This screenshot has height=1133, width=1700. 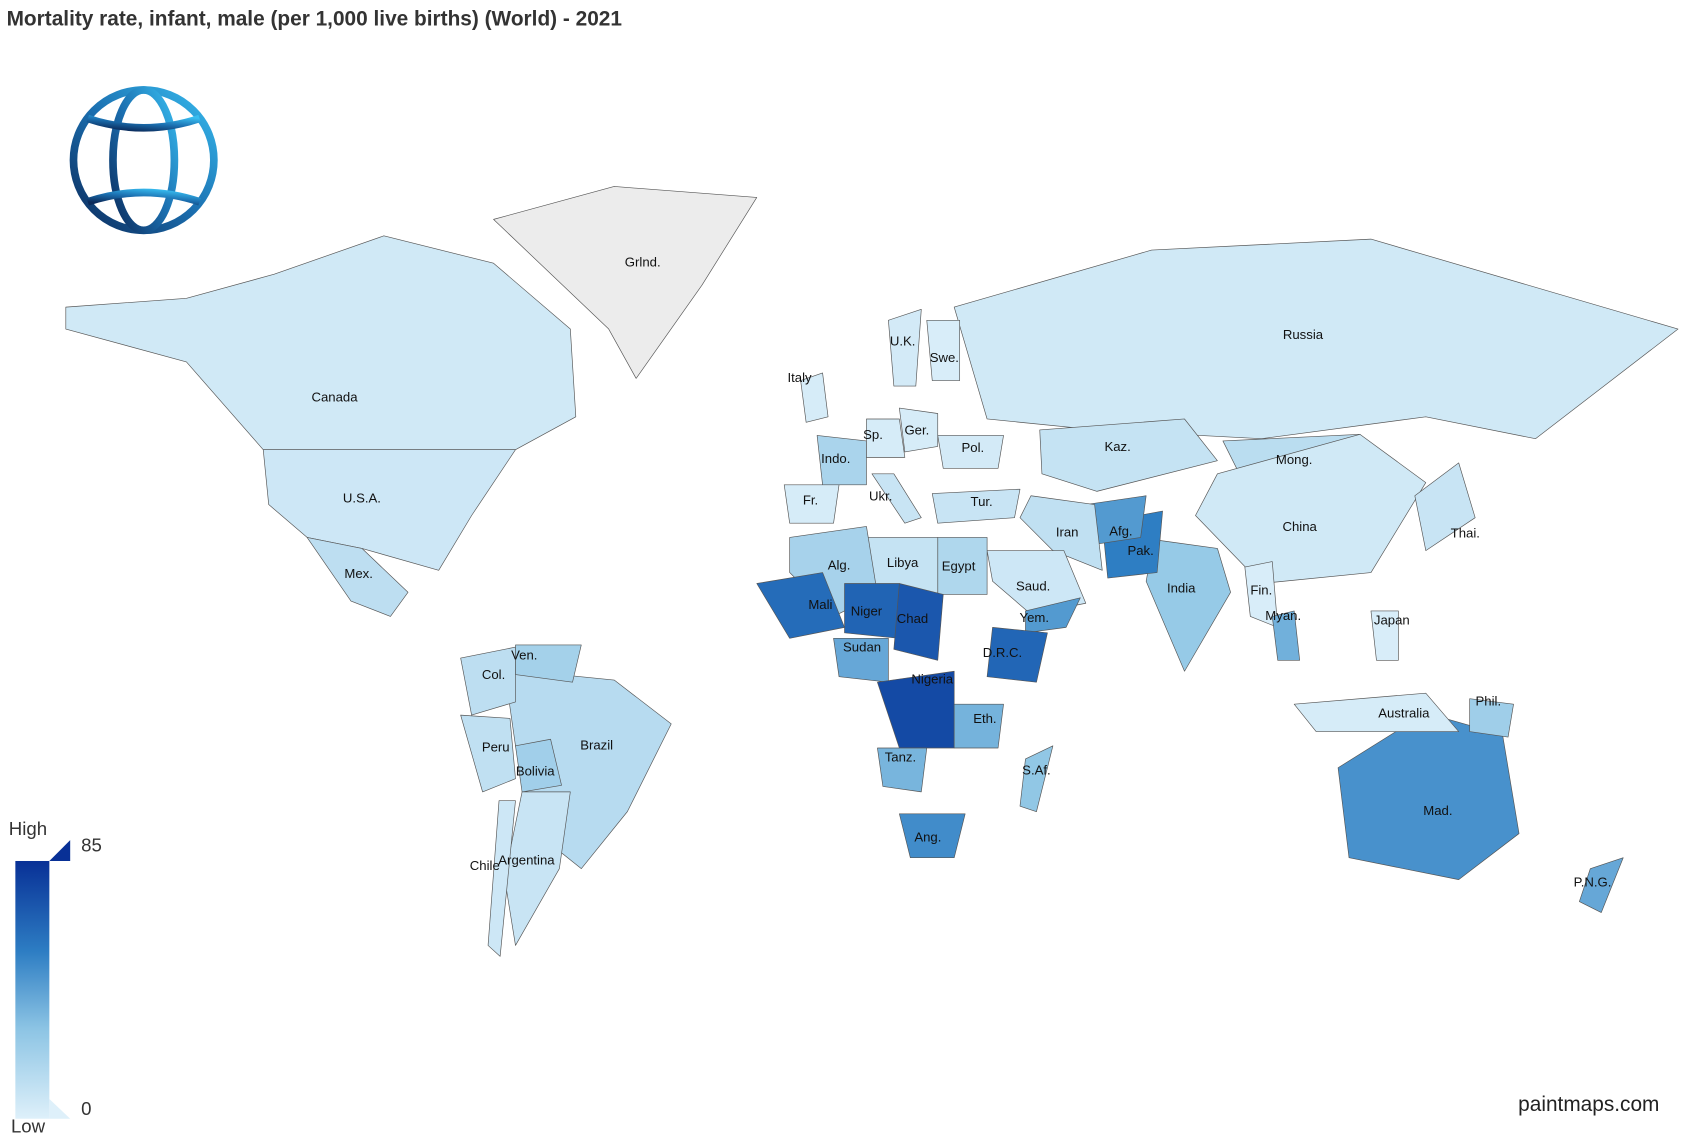 I want to click on country-label: P.N.G., so click(x=1593, y=881).